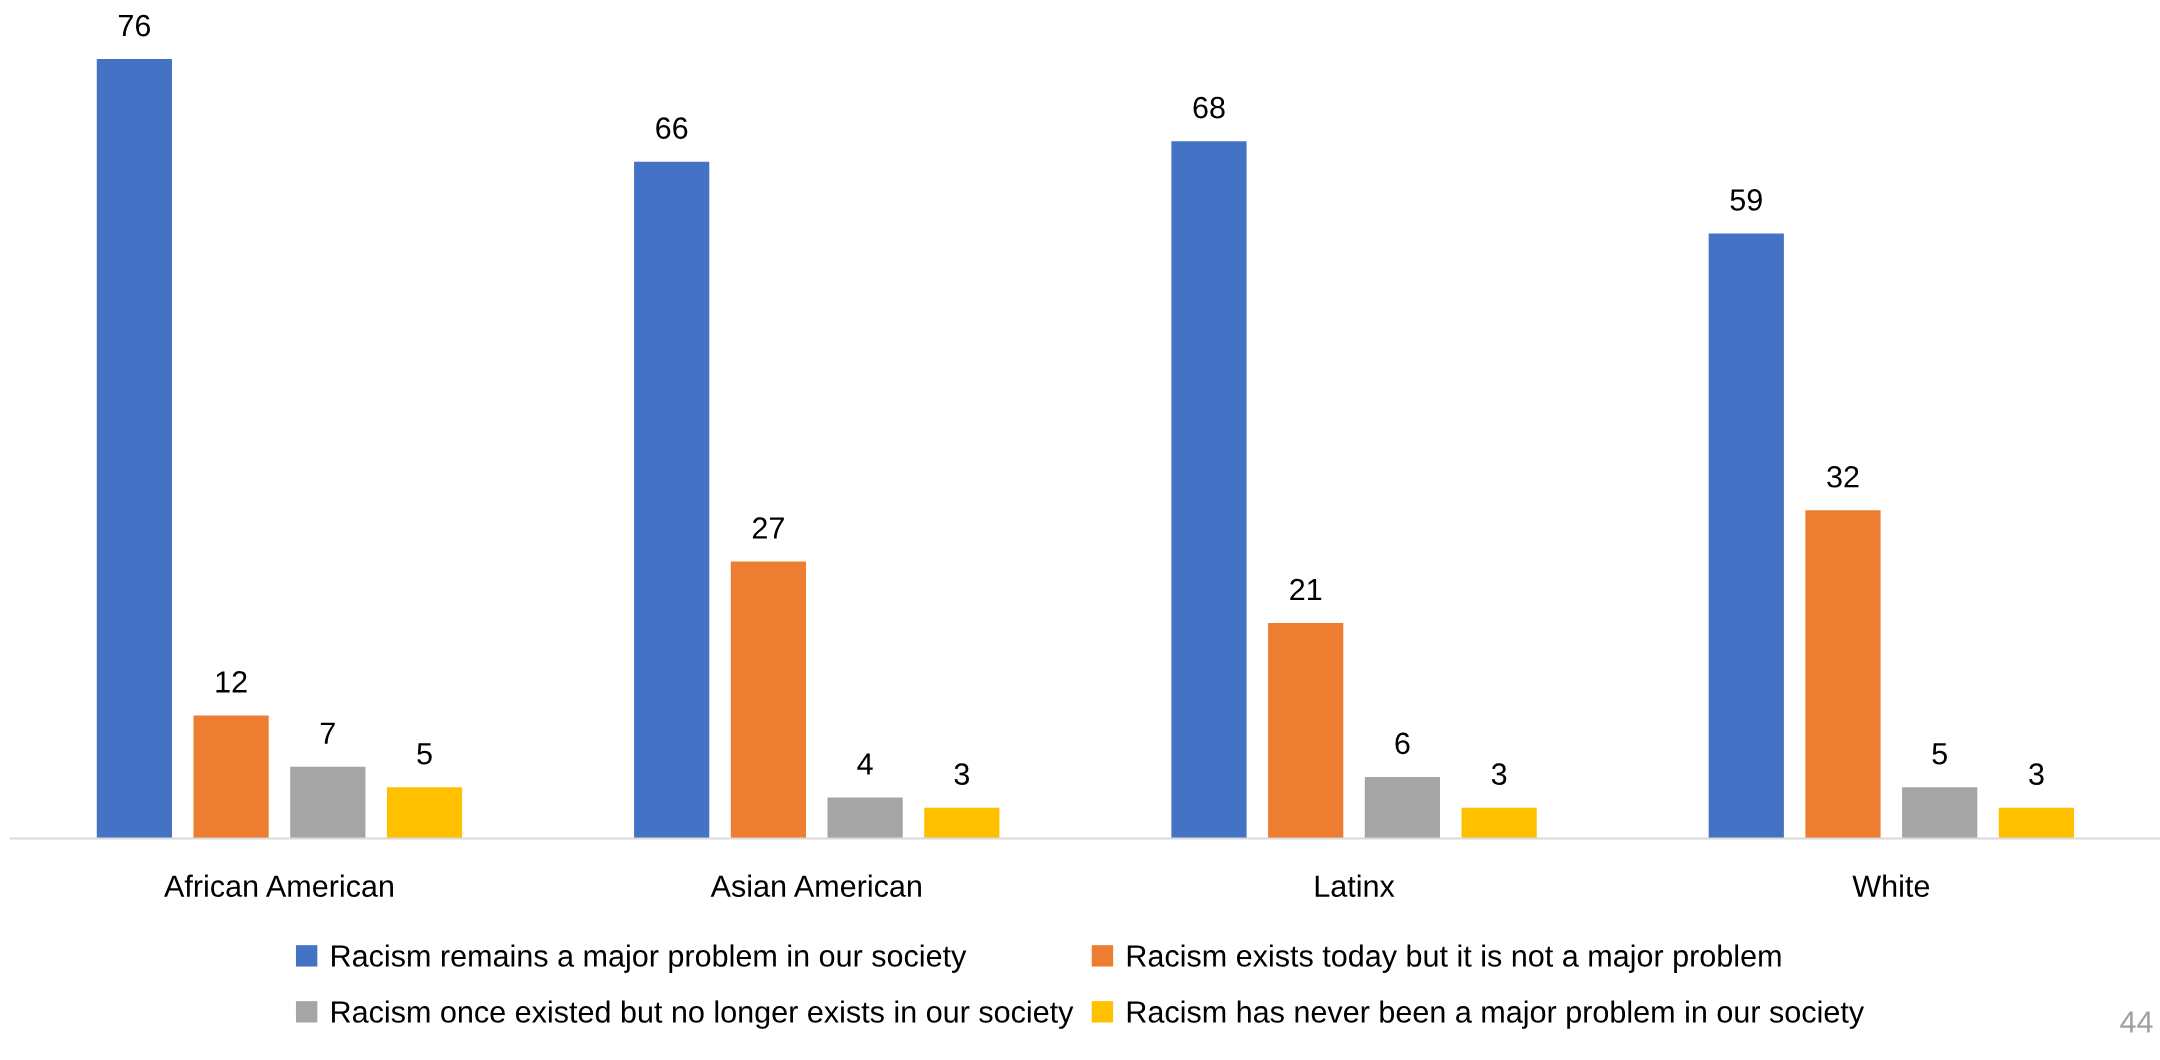 This screenshot has height=1060, width=2160. What do you see at coordinates (815, 886) in the screenshot?
I see `x-tick-label: Asian American` at bounding box center [815, 886].